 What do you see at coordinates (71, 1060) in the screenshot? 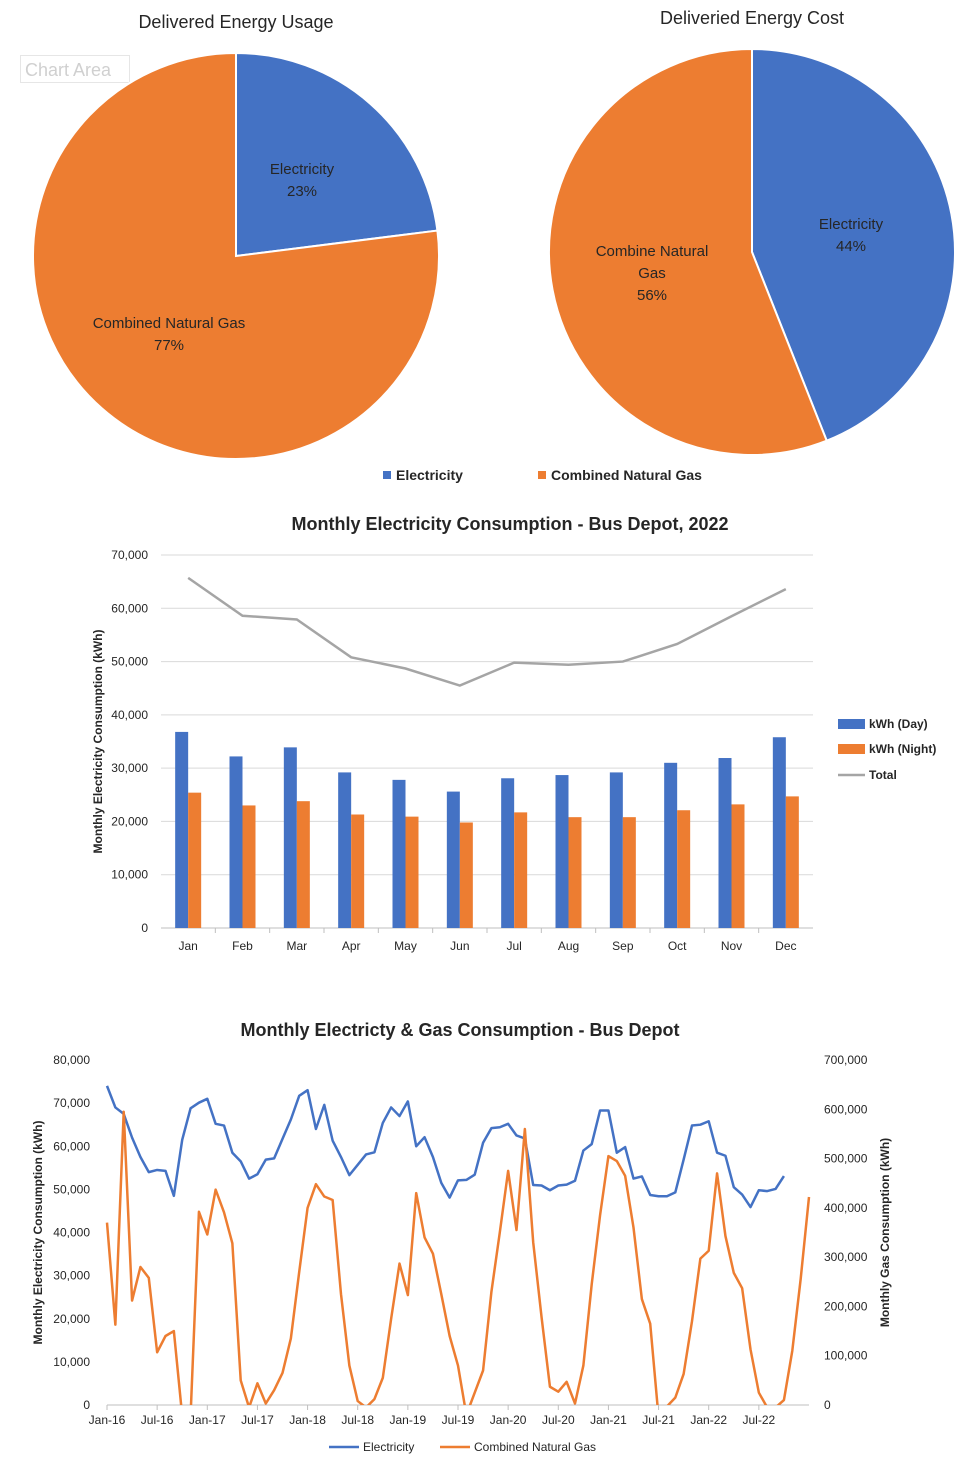
I see `y-tick-label-left: 80,000` at bounding box center [71, 1060].